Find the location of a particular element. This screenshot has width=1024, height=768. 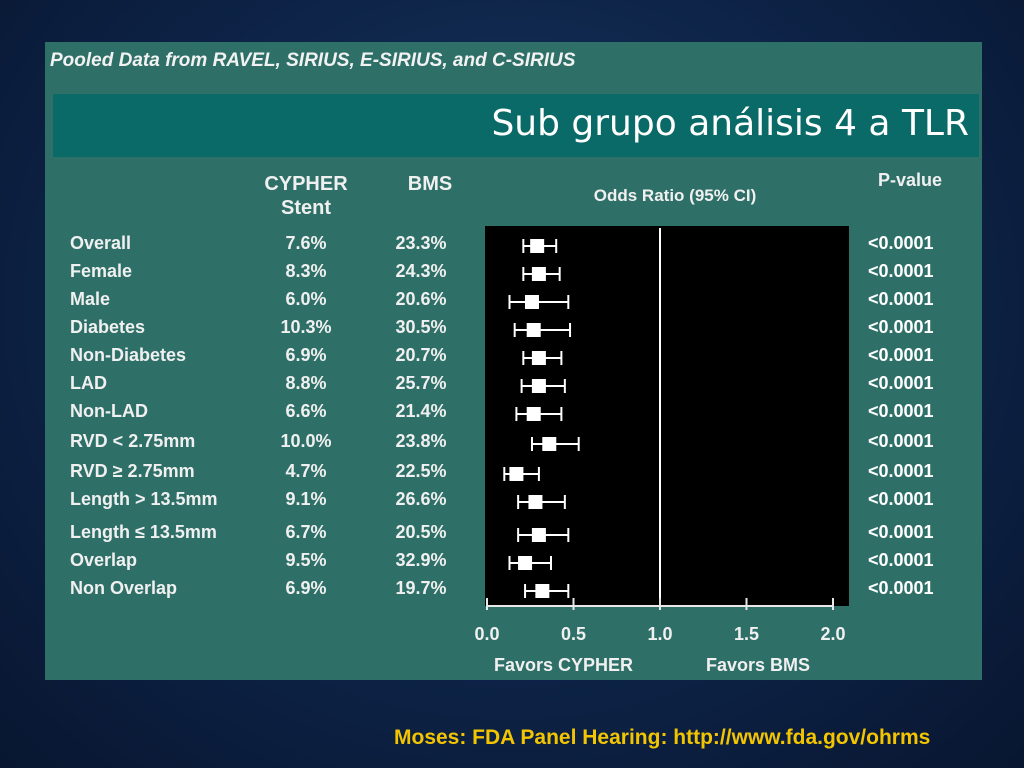

bms-value: 32.9% is located at coordinates (421, 560).